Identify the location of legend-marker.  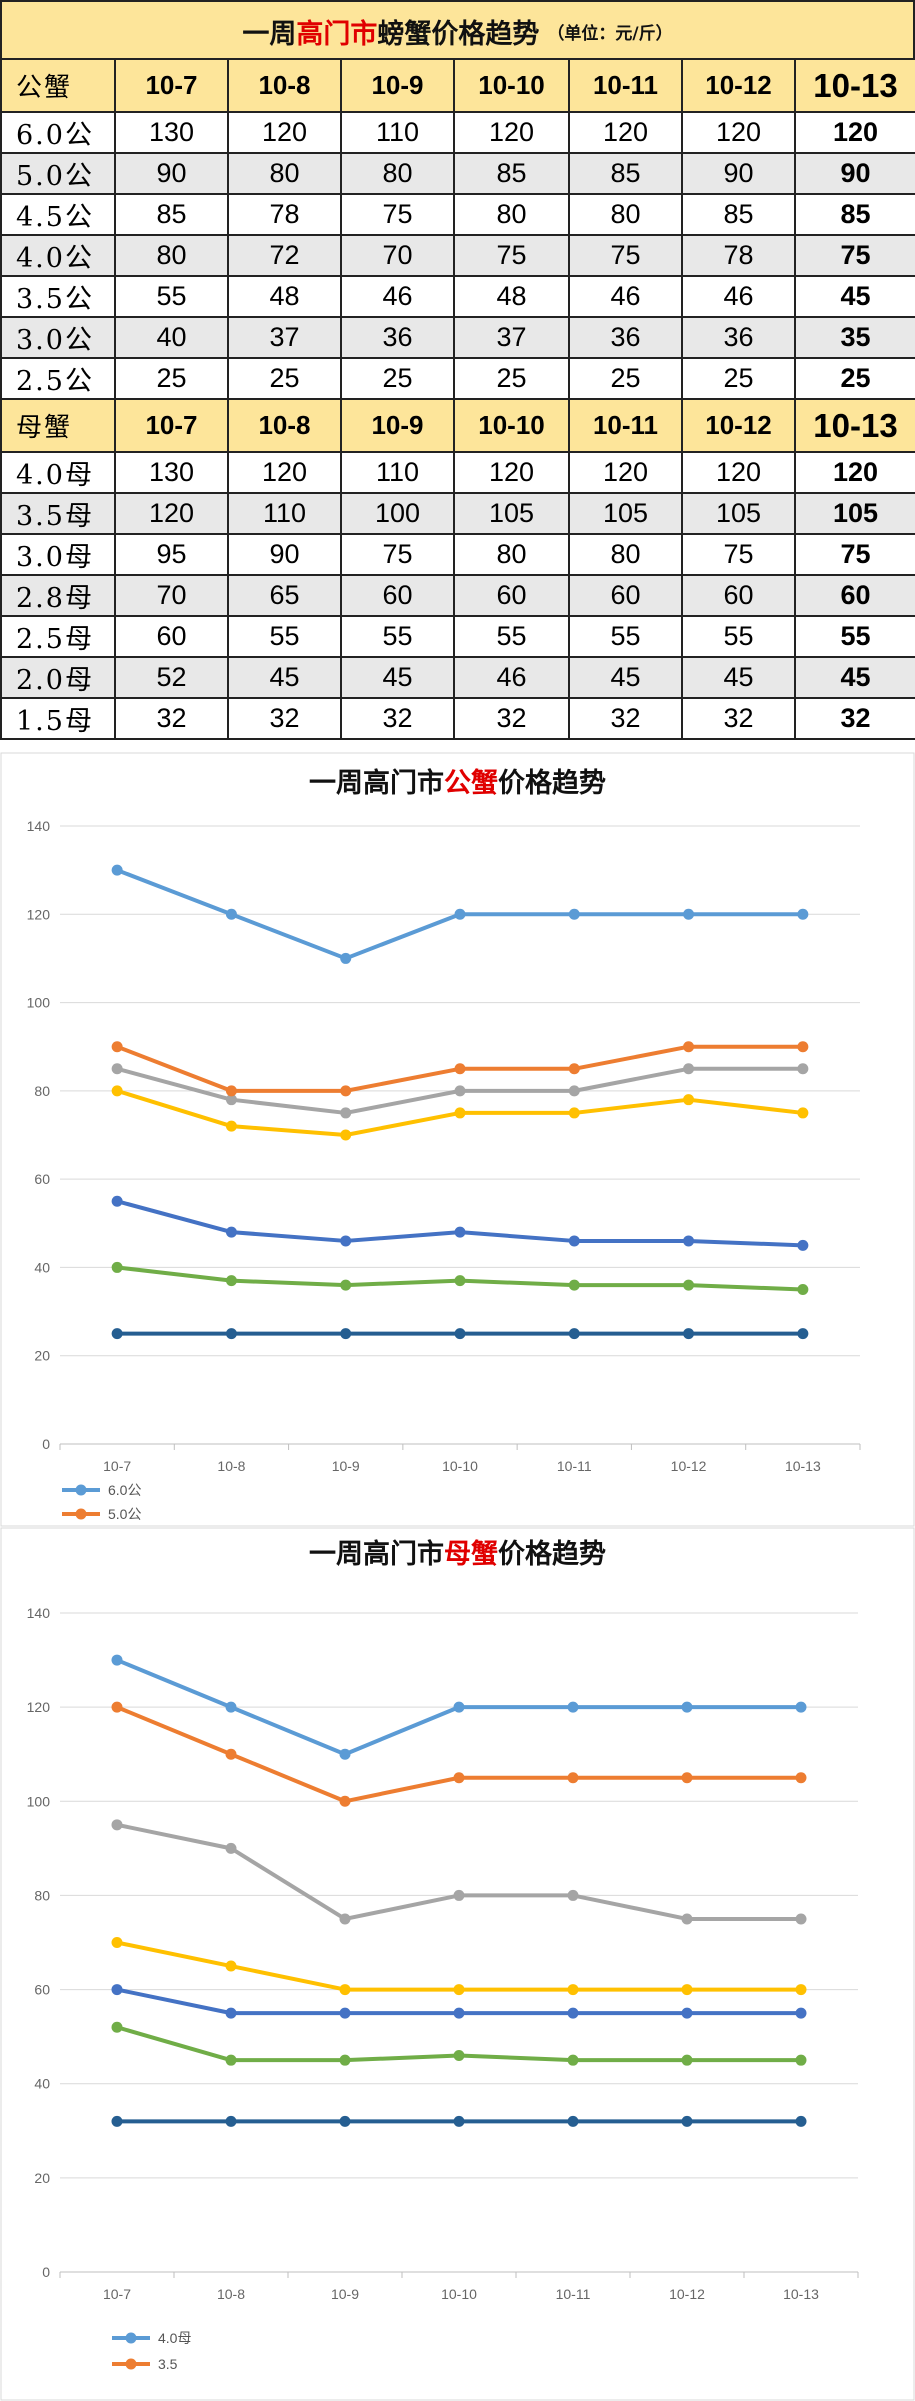
(81, 1514).